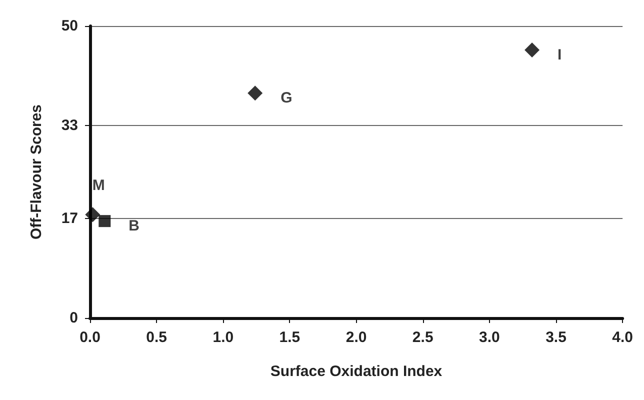 The image size is (644, 400). I want to click on x-tick-label: 0.0, so click(90, 337).